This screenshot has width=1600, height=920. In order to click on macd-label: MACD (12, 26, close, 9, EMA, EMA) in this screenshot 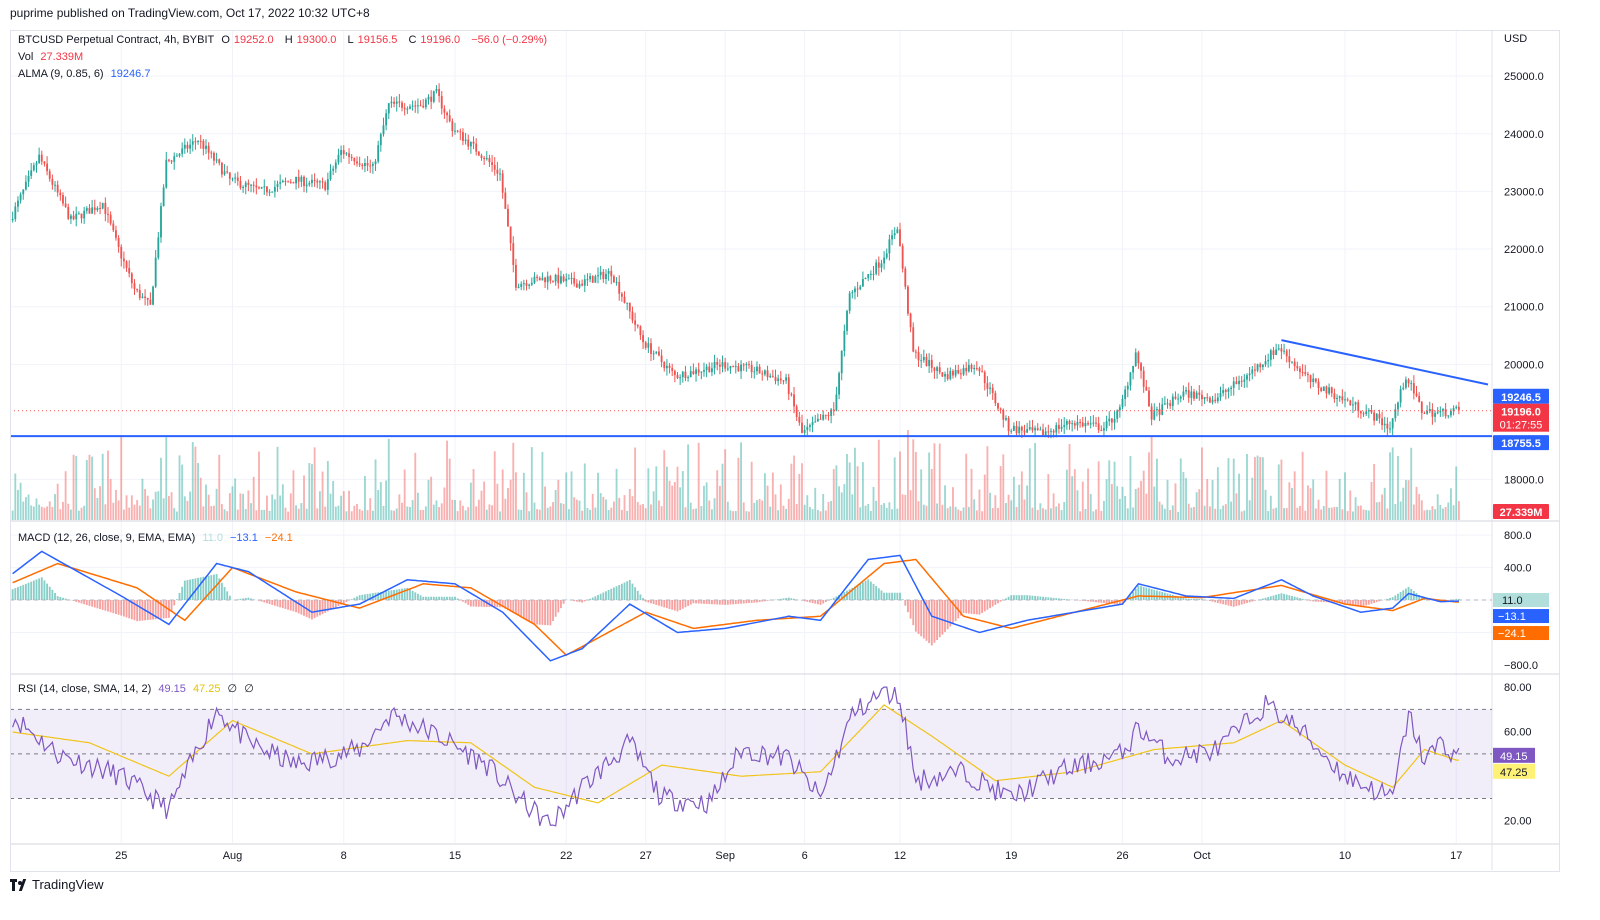, I will do `click(107, 538)`.